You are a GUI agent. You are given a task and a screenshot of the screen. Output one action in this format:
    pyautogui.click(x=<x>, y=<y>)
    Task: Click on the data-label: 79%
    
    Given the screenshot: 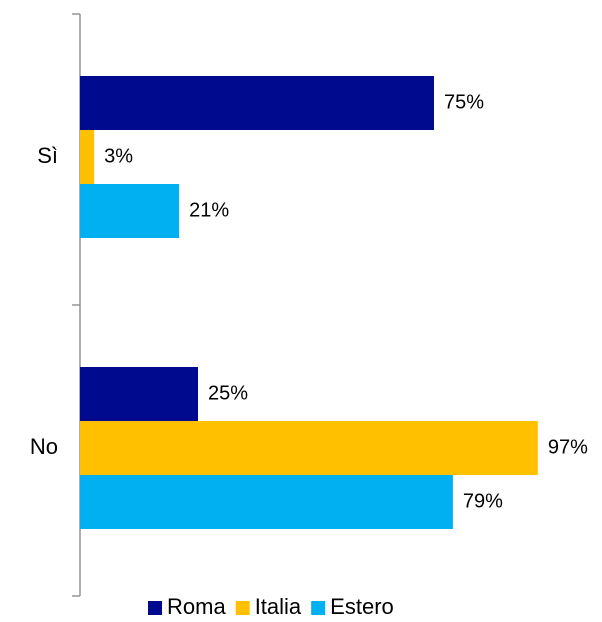 What is the action you would take?
    pyautogui.click(x=483, y=501)
    